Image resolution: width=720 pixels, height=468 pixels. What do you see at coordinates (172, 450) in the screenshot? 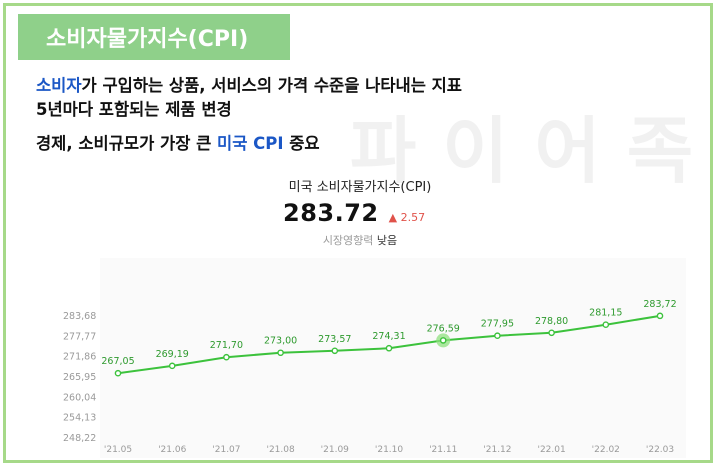
I see `x-tick-label: '21.06` at bounding box center [172, 450].